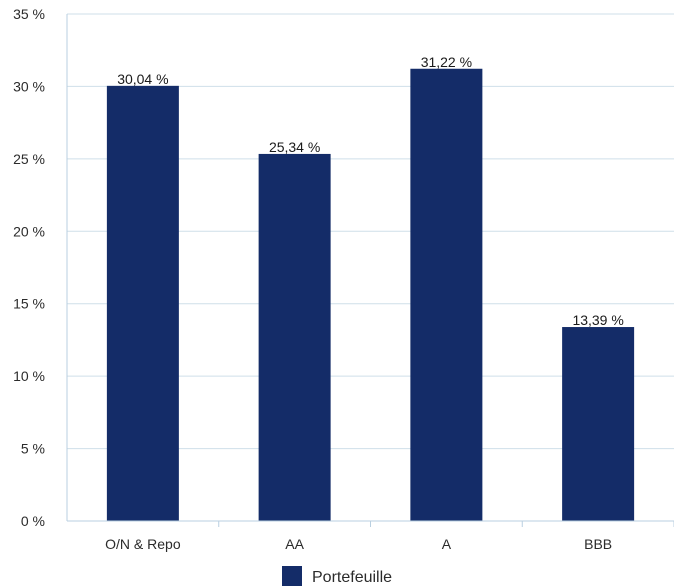  What do you see at coordinates (40, 267) in the screenshot?
I see `y-axis: 0 % 5 % 10 % 15 % 20 % 25 % 30 % 35 %` at bounding box center [40, 267].